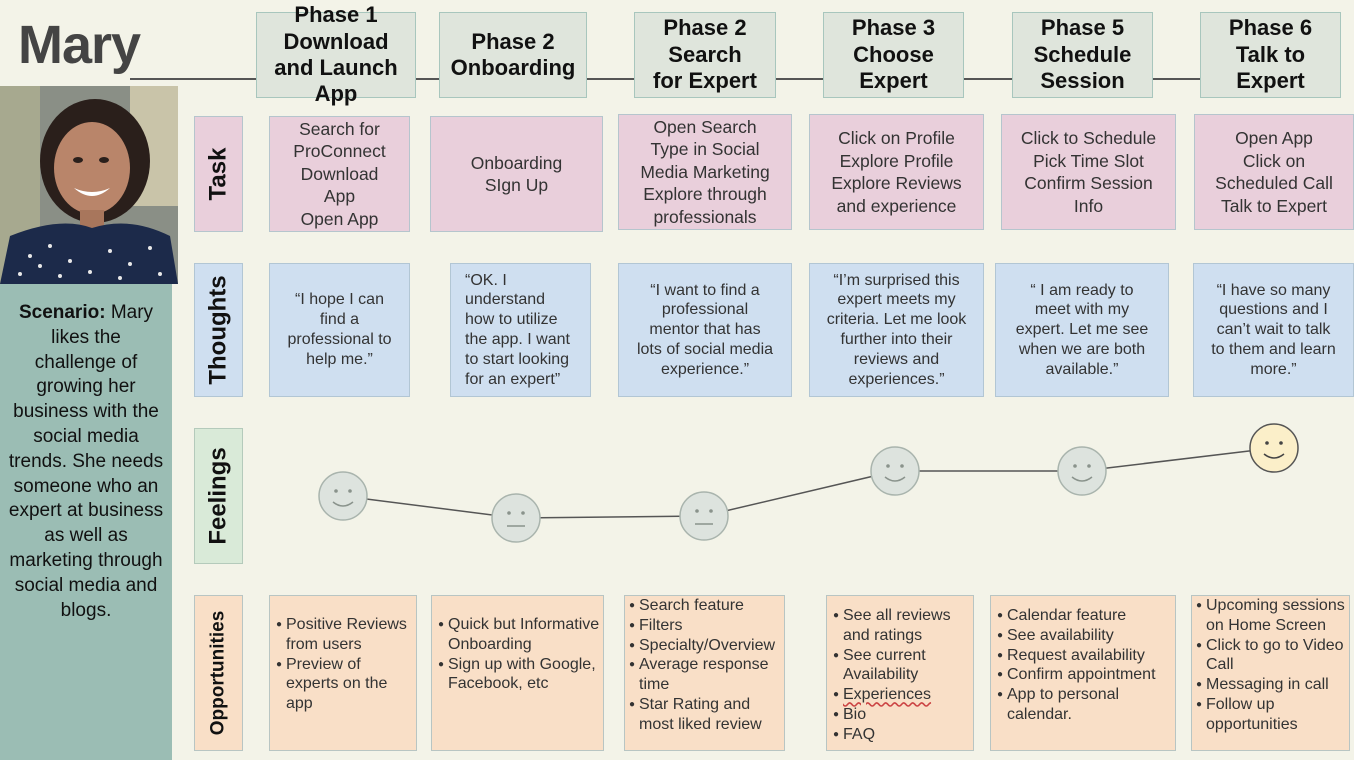 This screenshot has height=760, width=1354. I want to click on opportunity-item: Click to go to Video Call, so click(1272, 656).